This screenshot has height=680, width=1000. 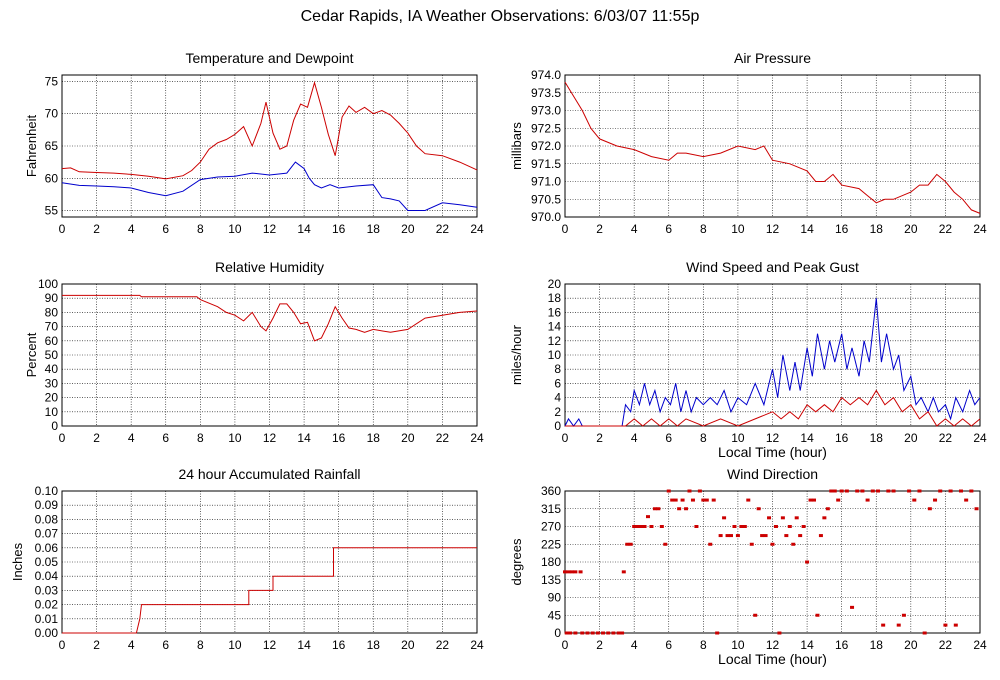 I want to click on y-tick-label: 4, so click(x=557, y=398).